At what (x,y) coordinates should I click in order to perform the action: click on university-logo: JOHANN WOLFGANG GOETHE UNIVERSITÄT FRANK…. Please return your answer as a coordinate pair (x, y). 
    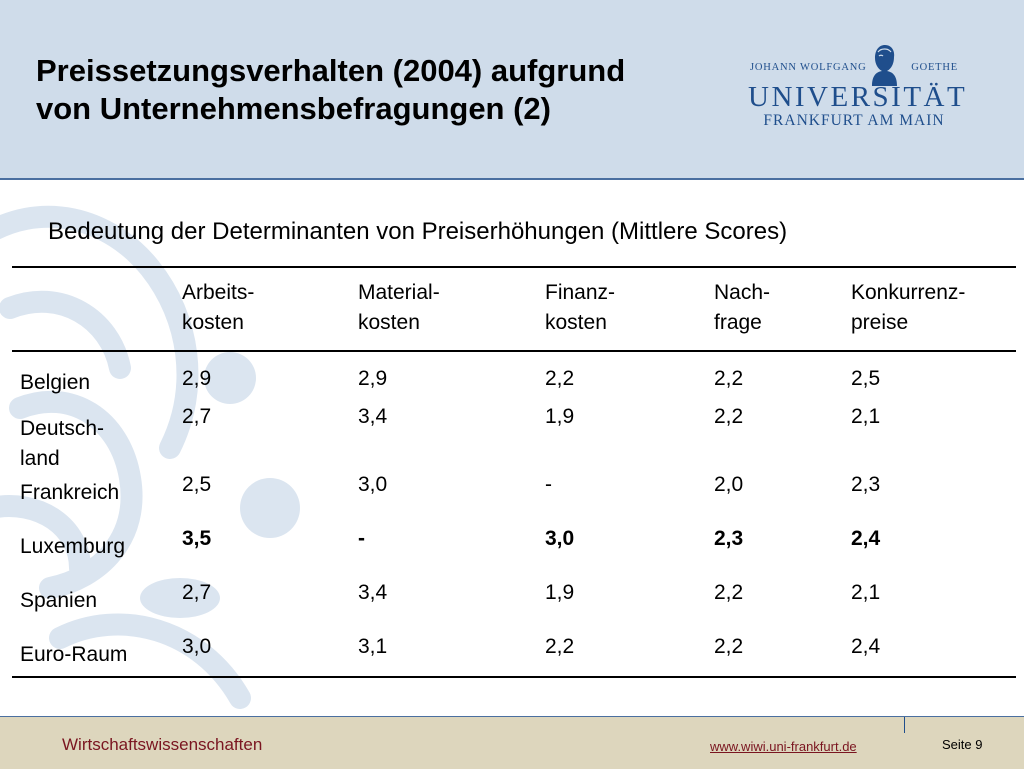
    Looking at the image, I should click on (858, 87).